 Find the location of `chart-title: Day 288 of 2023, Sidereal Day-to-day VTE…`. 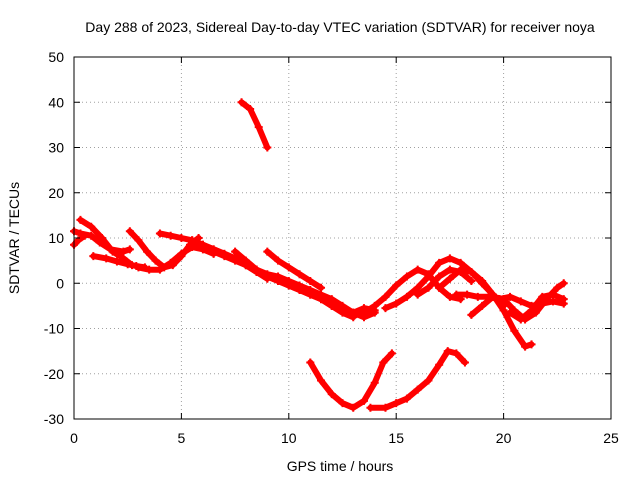

chart-title: Day 288 of 2023, Sidereal Day-to-day VTE… is located at coordinates (340, 27).